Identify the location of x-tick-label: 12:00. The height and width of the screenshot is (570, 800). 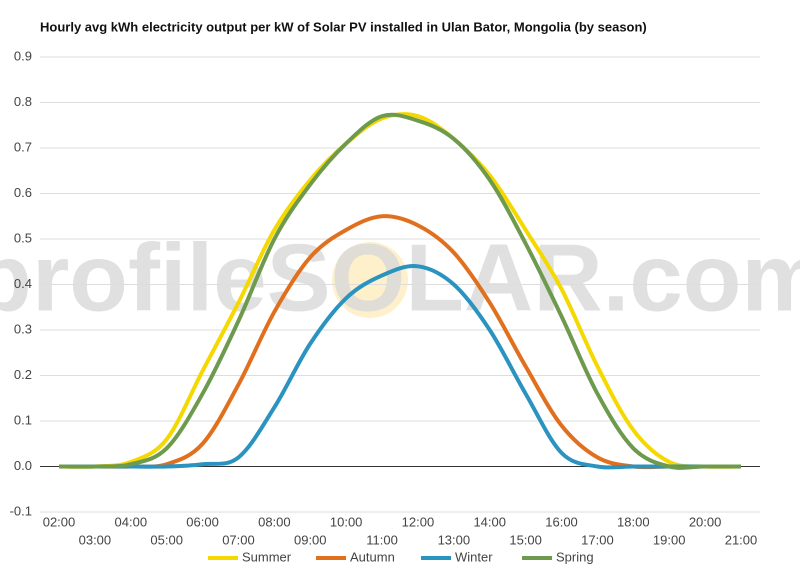
(418, 521).